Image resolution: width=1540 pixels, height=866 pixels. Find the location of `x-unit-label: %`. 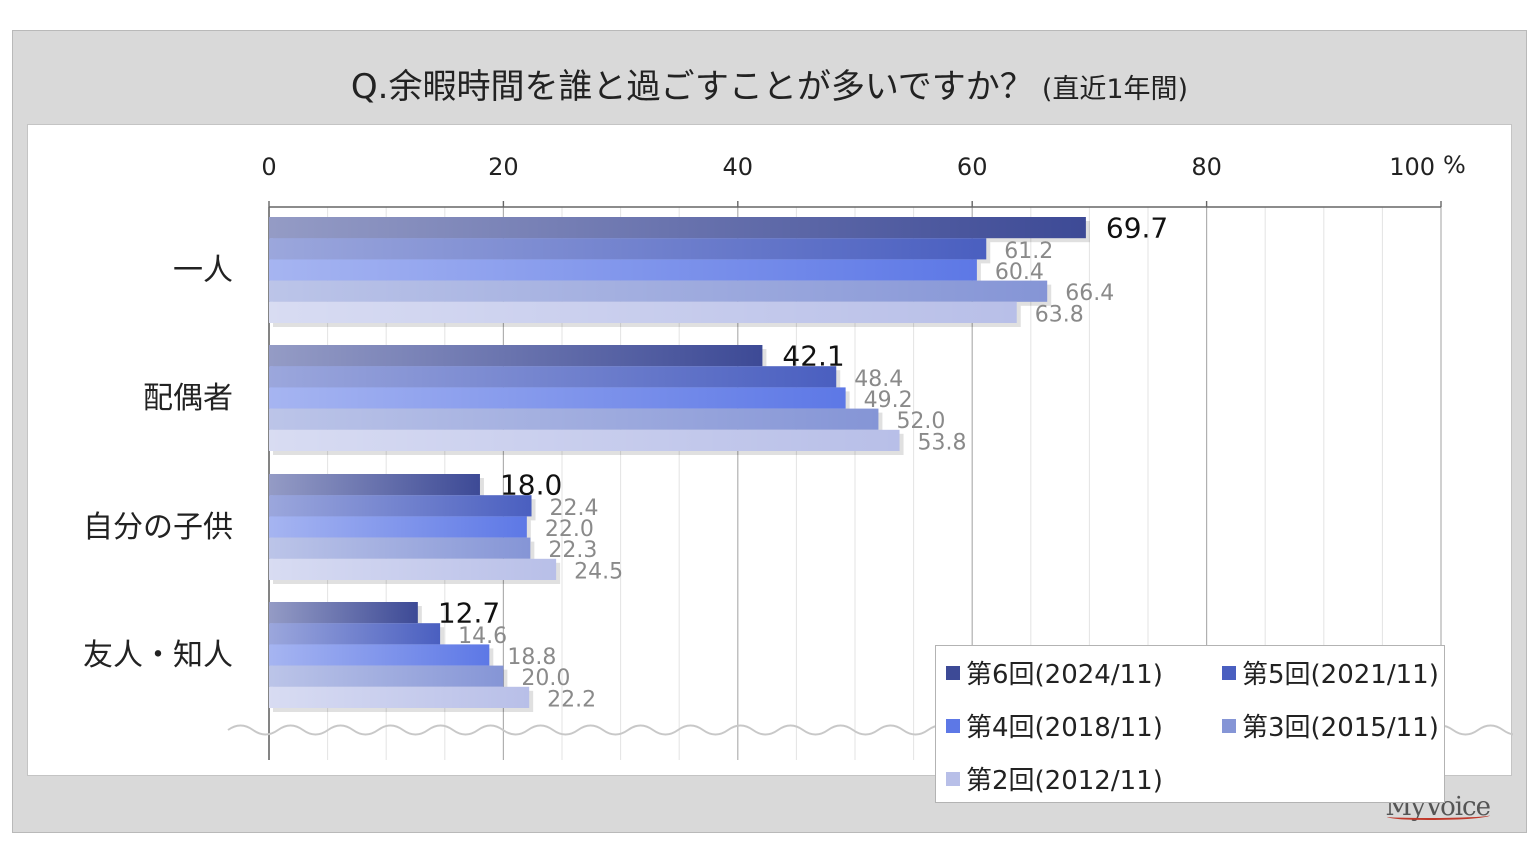

x-unit-label: % is located at coordinates (1454, 165).